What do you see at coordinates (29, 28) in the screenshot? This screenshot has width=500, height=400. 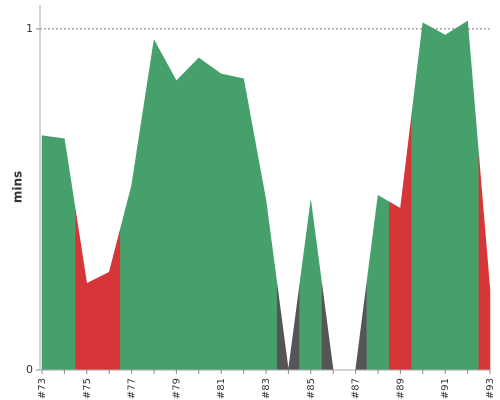 I see `y-tick-label: 1` at bounding box center [29, 28].